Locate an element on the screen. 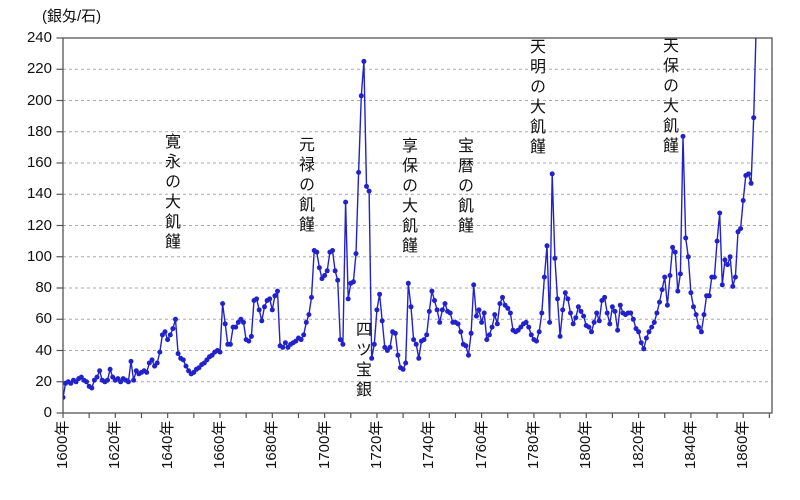 This screenshot has height=500, width=800. y-axis-label: 220 is located at coordinates (39, 68).